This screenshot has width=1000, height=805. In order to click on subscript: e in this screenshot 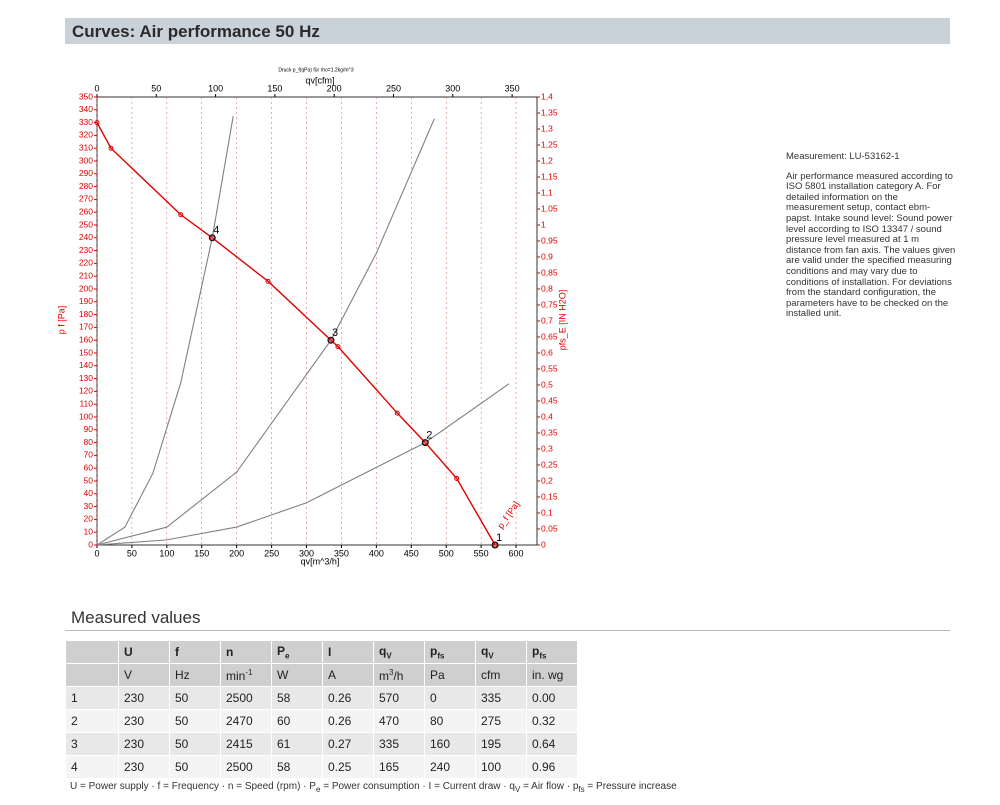, I will do `click(318, 789)`.